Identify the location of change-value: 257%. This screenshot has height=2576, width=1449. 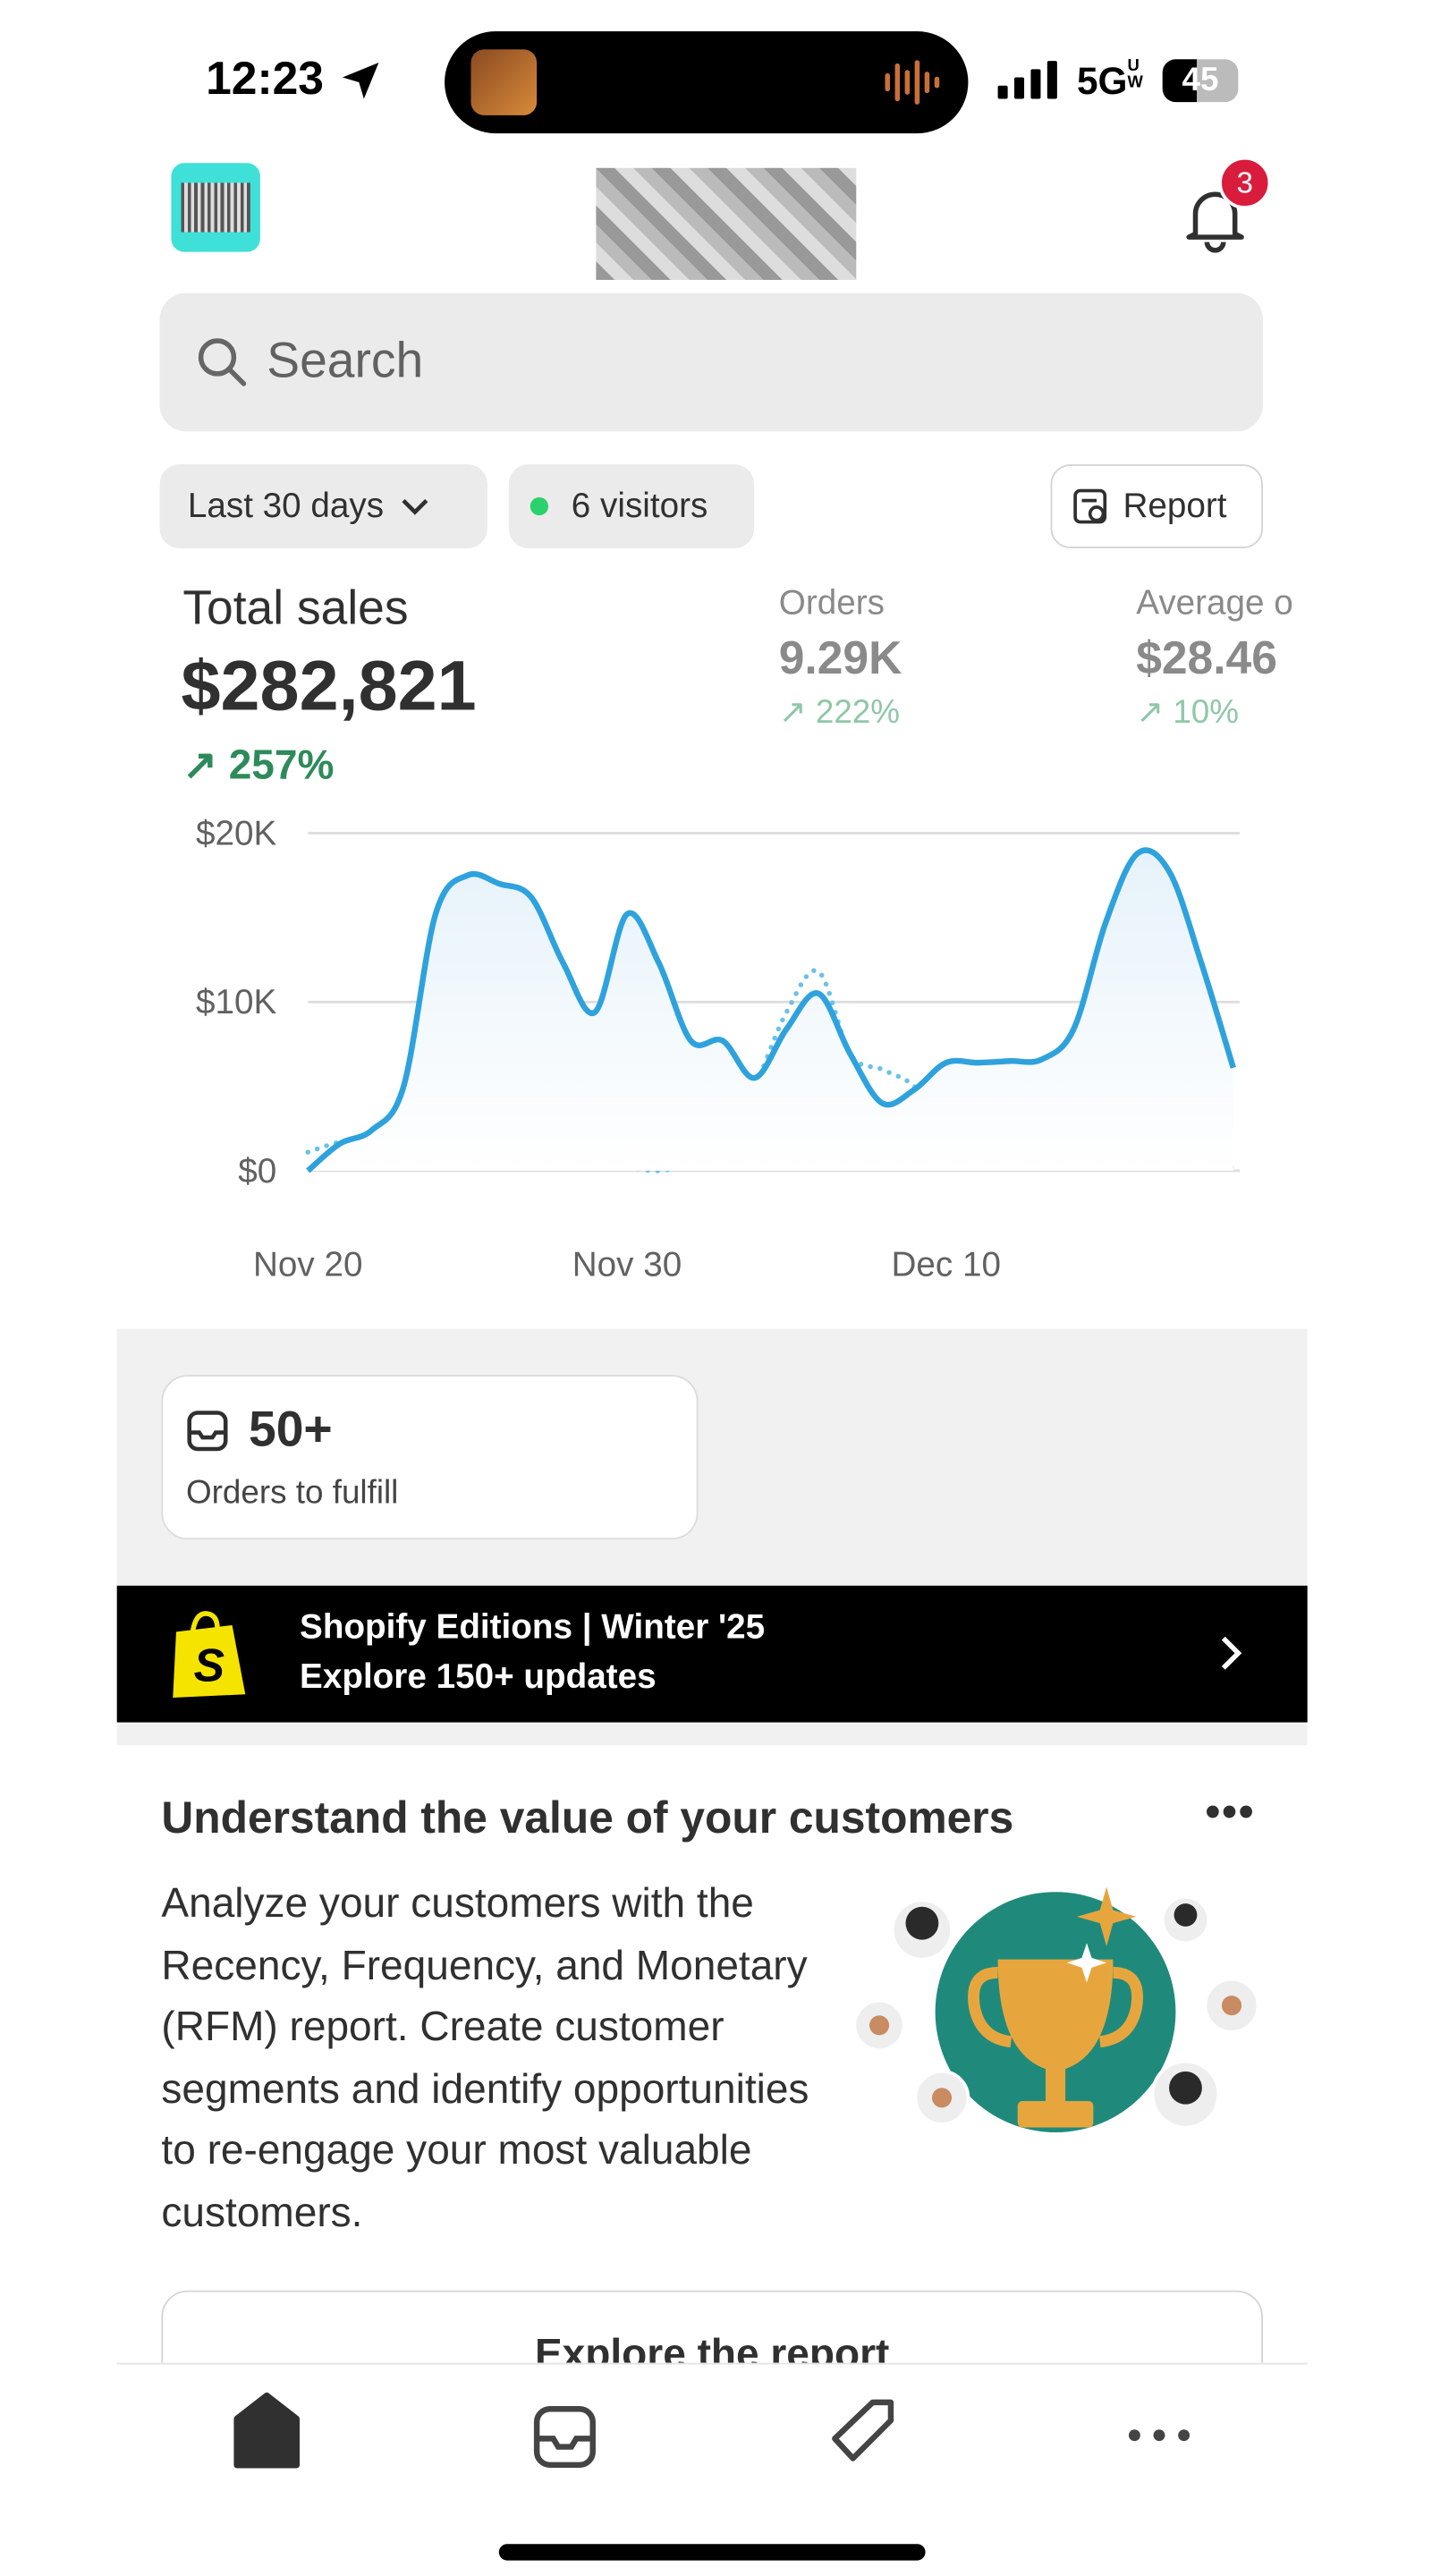
(281, 765).